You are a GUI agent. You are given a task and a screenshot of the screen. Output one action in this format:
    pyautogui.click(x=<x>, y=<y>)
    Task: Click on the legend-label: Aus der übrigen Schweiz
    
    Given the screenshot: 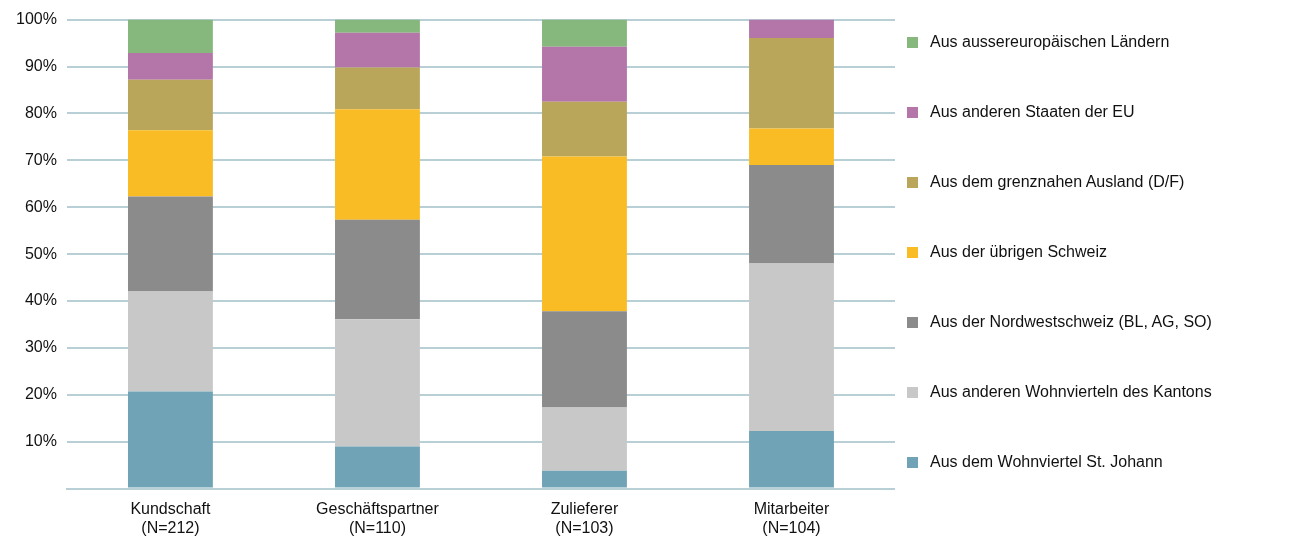 What is the action you would take?
    pyautogui.click(x=1018, y=252)
    